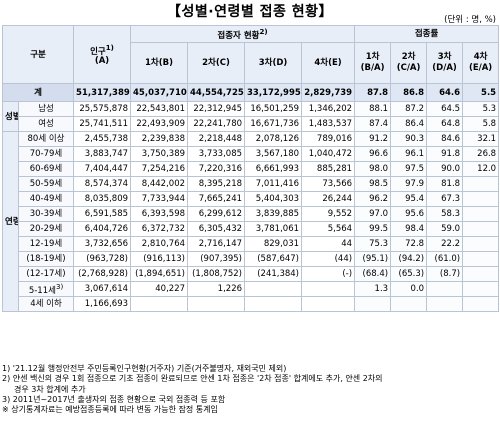  I want to click on cell-d3: 3,781,061, so click(273, 229).